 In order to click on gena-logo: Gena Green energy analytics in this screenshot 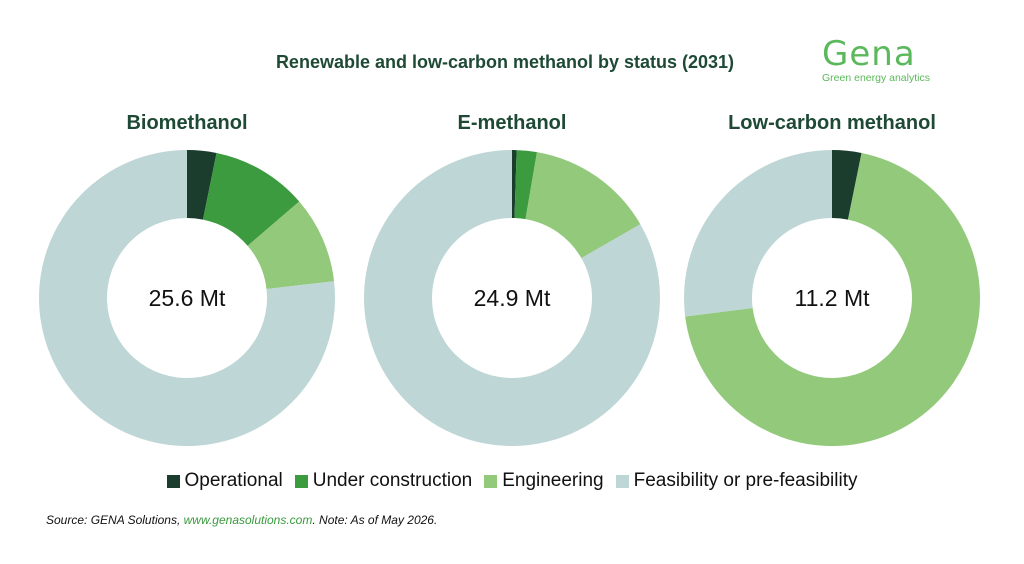, I will do `click(887, 60)`.